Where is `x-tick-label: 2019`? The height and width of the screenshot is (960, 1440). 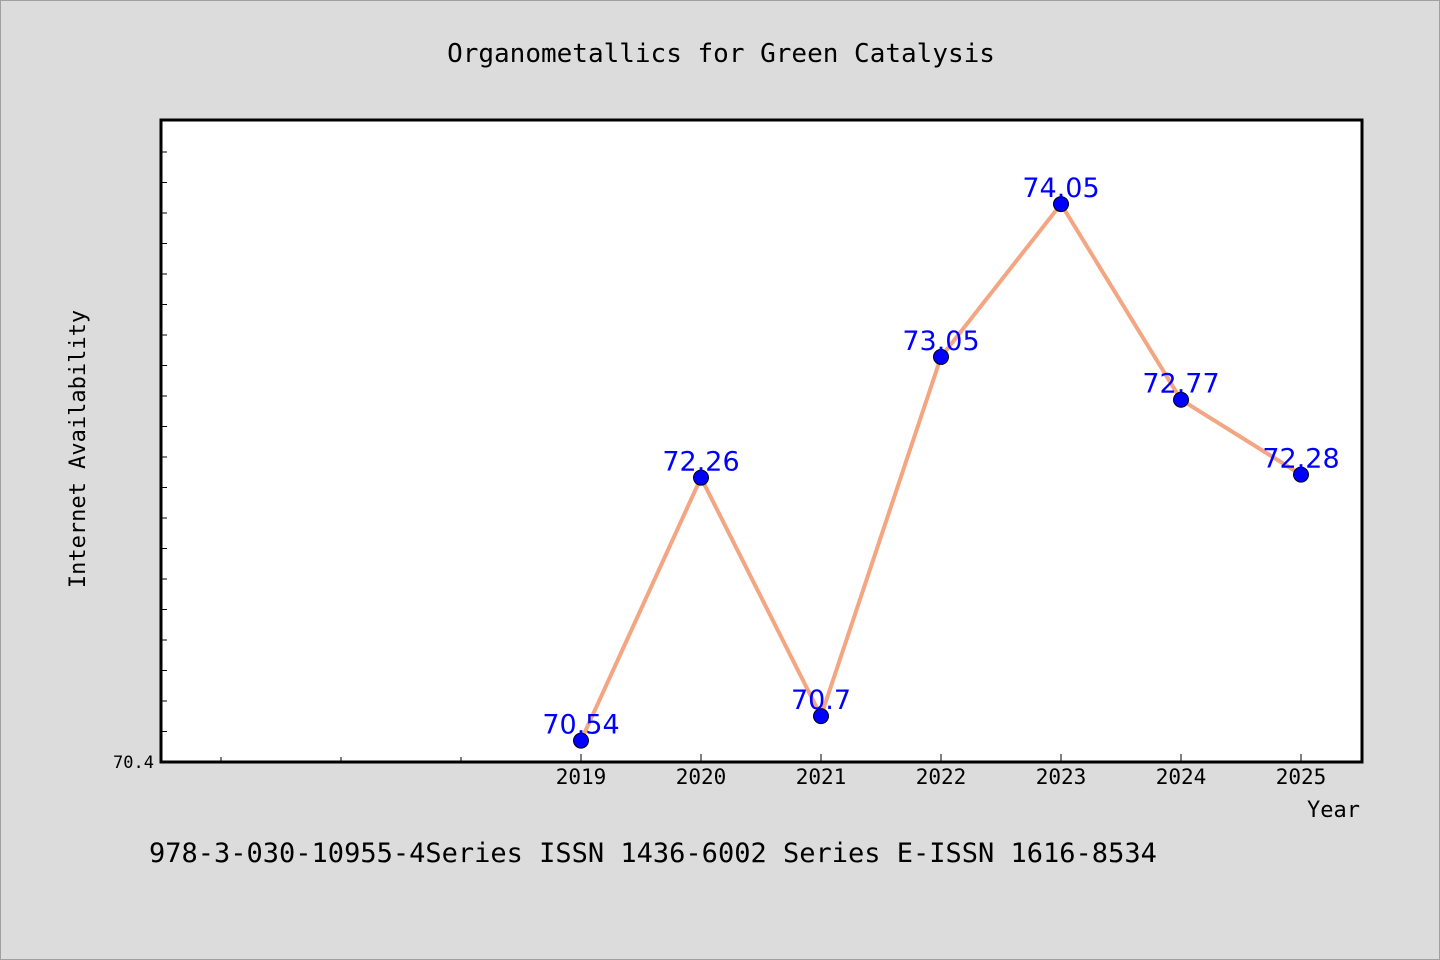 x-tick-label: 2019 is located at coordinates (581, 777).